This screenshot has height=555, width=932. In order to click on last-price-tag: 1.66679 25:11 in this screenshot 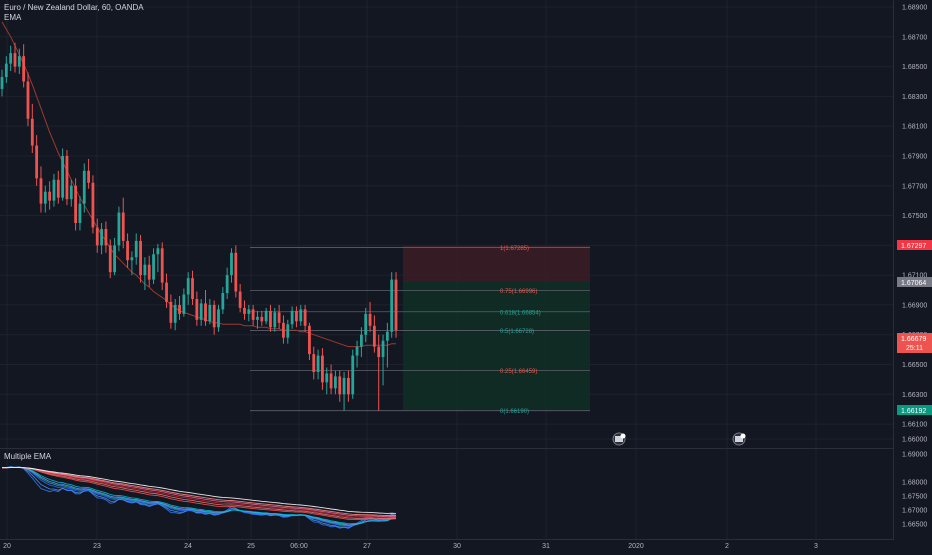, I will do `click(914, 343)`.